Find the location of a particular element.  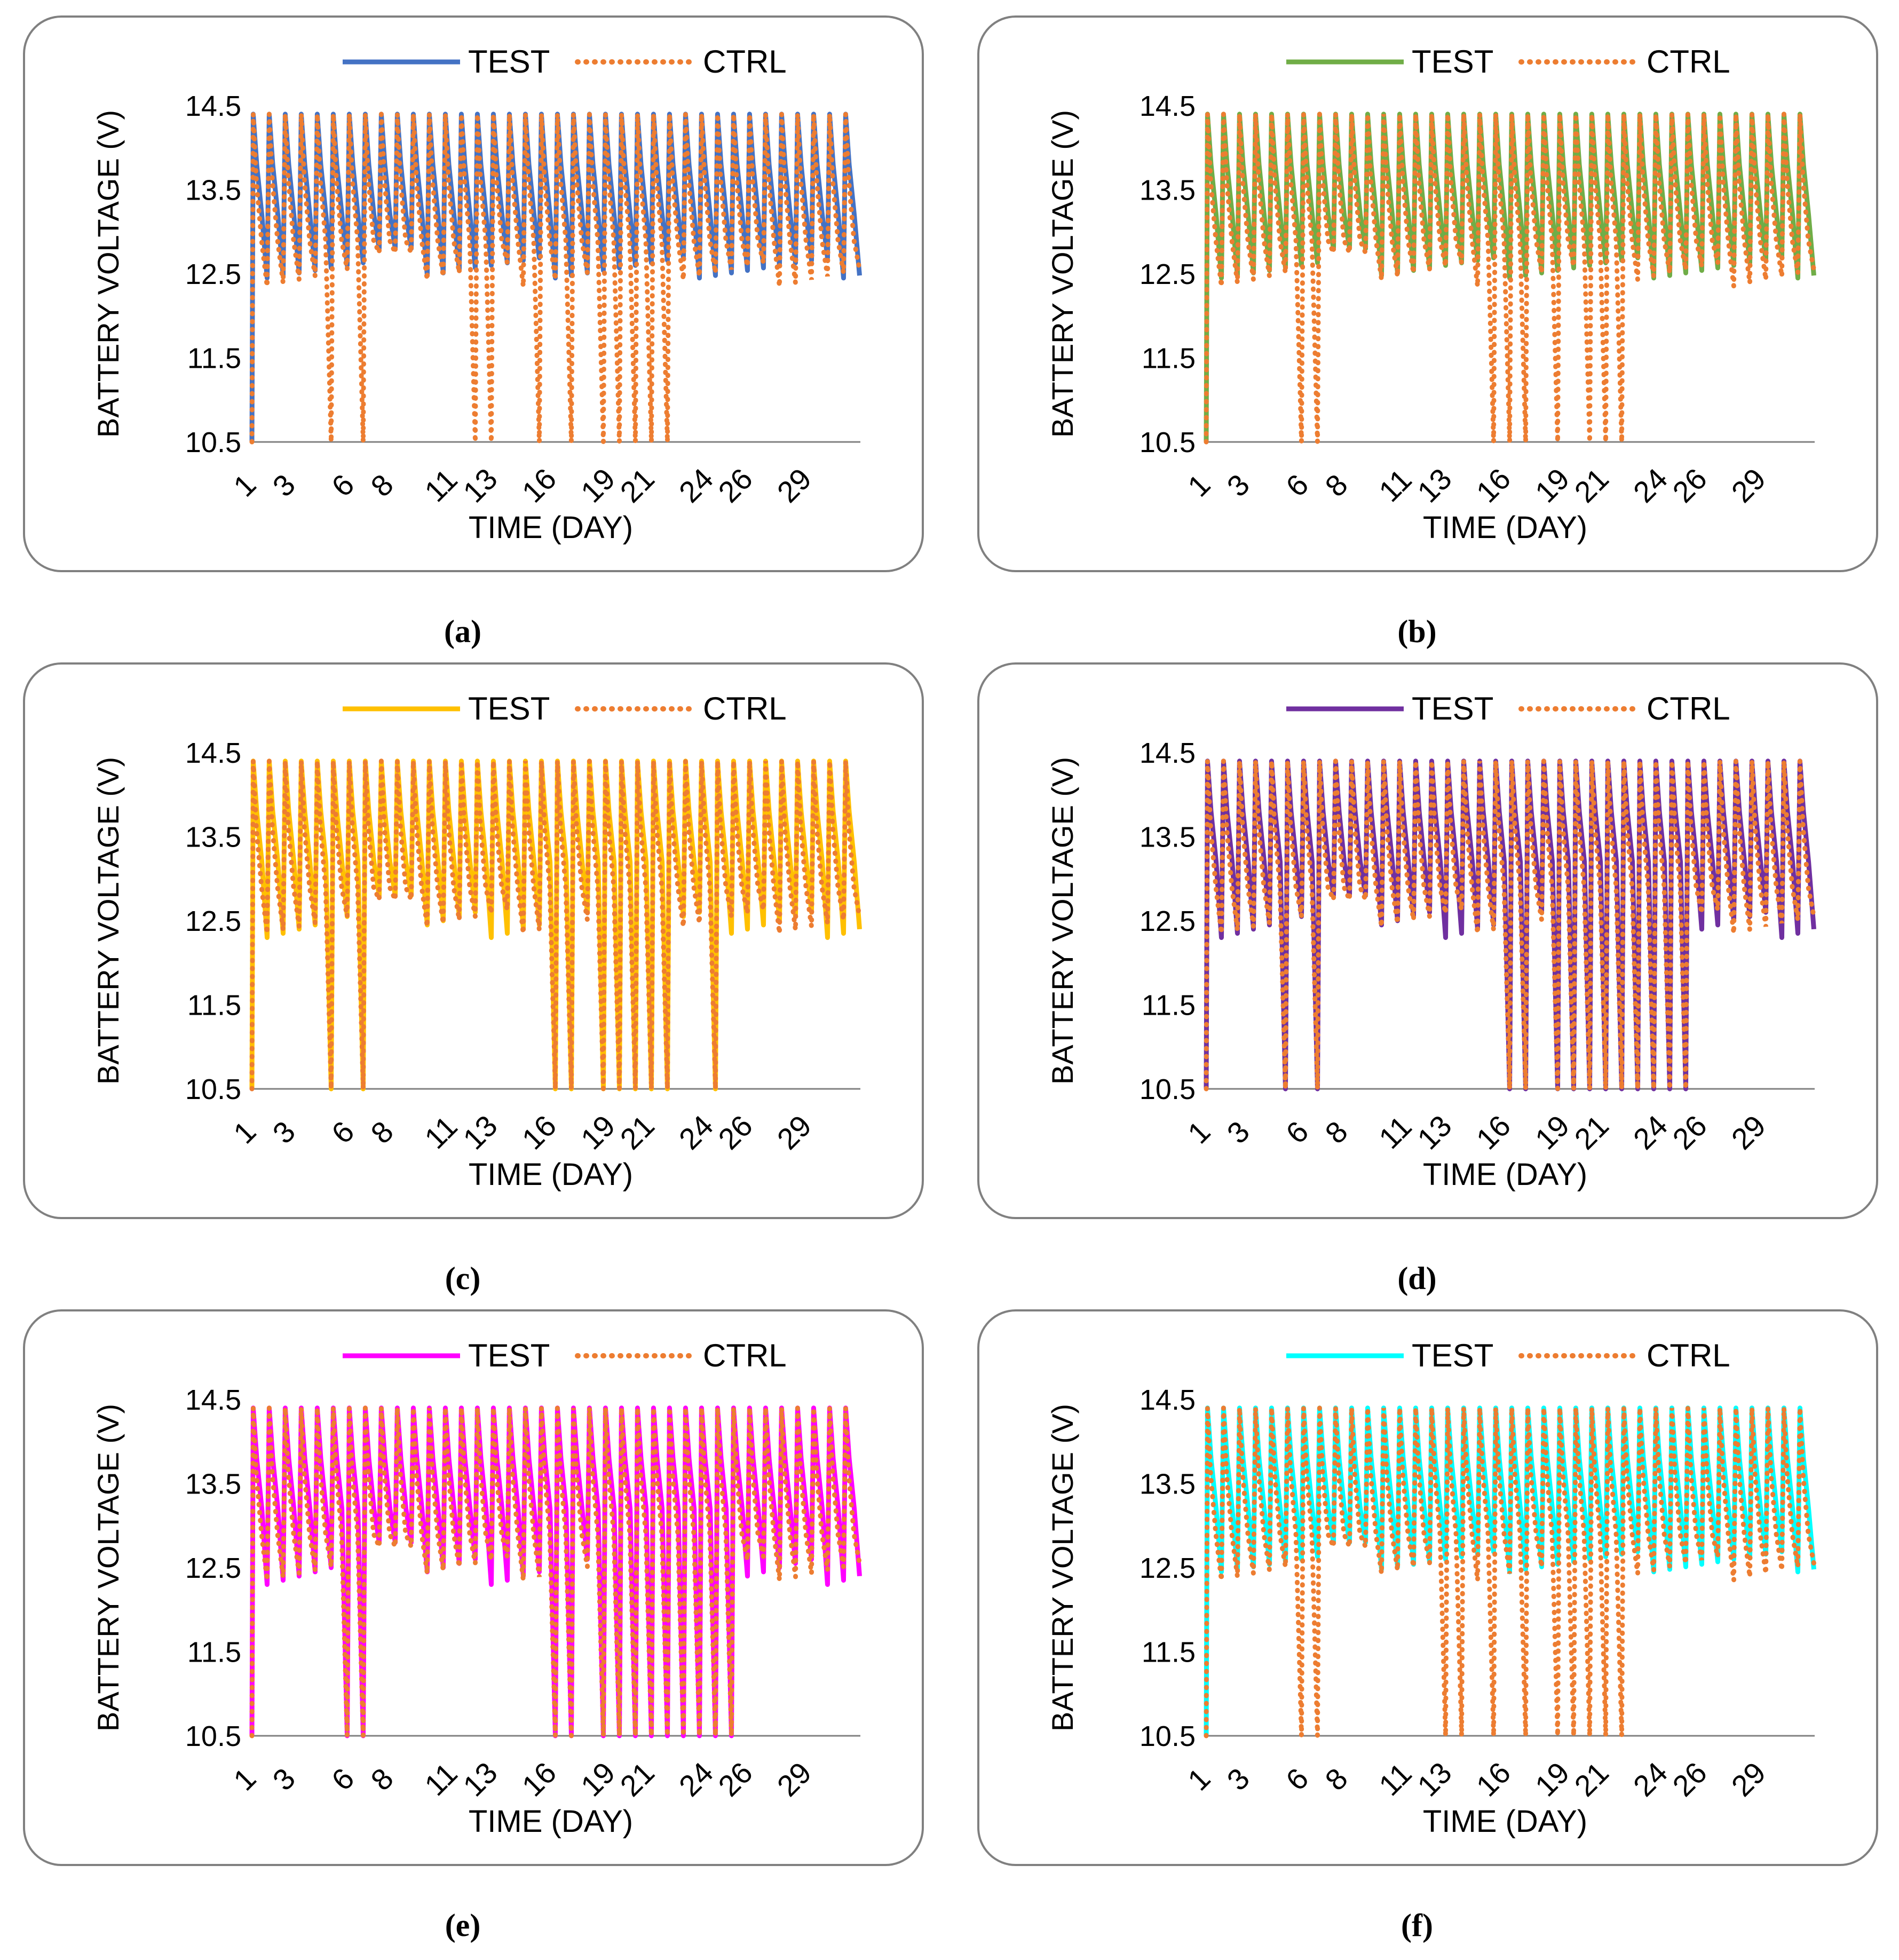

caption-f: (f) is located at coordinates (1417, 1925).